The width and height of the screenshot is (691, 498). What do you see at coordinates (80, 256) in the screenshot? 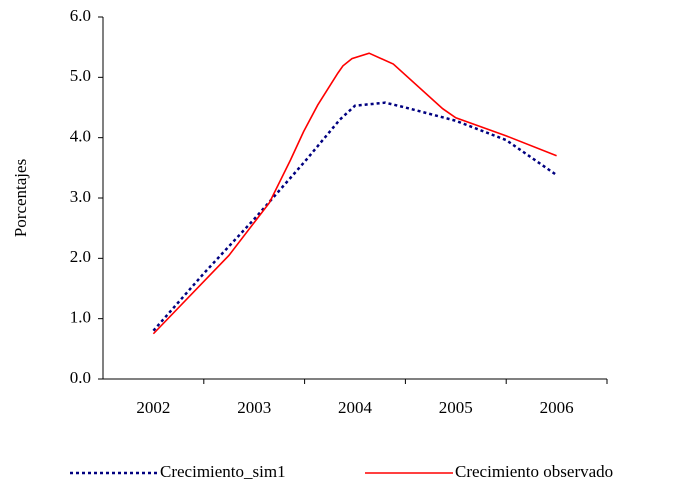
I see `y-tick-label: 2.0` at bounding box center [80, 256].